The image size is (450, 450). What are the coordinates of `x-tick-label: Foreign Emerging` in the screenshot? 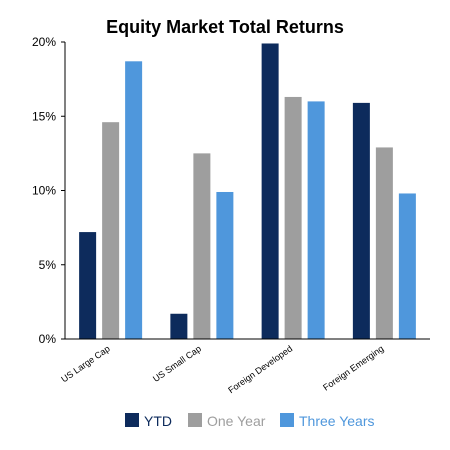 It's located at (353, 367).